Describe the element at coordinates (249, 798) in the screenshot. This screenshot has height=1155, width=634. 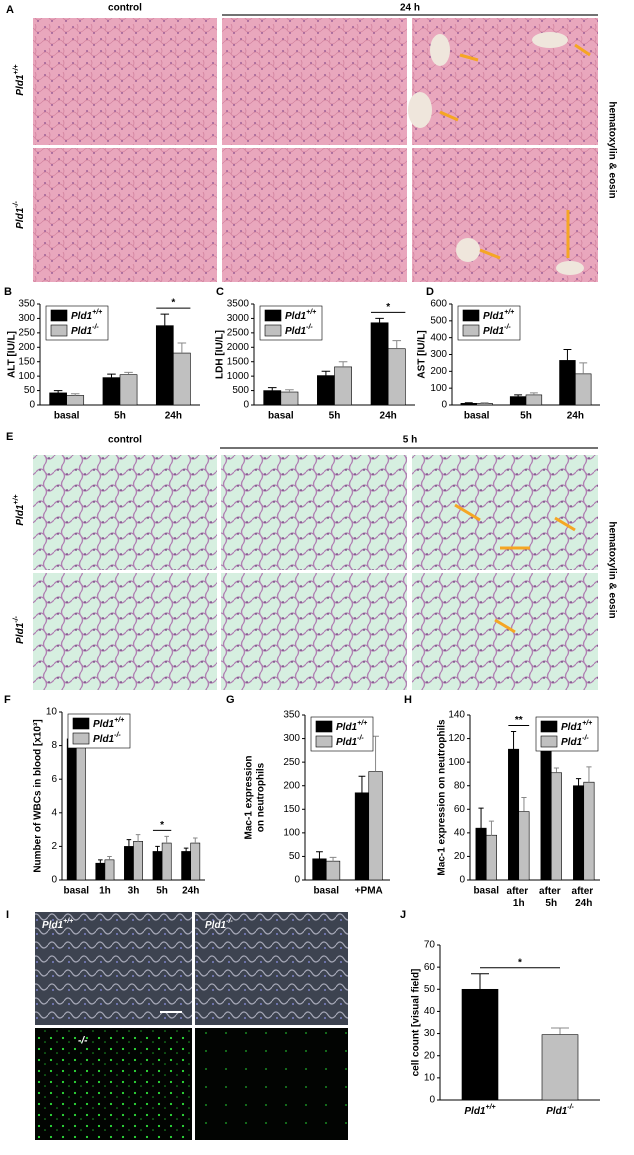
I see `y-axis-label: Mac-1 expression` at that location.